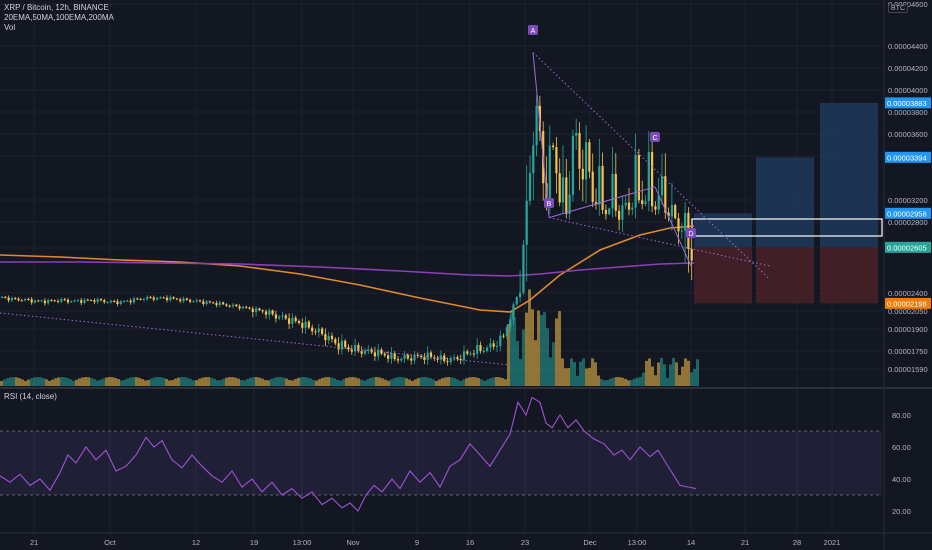 The height and width of the screenshot is (550, 932). Describe the element at coordinates (907, 103) in the screenshot. I see `price-label: 0.00003883` at that location.